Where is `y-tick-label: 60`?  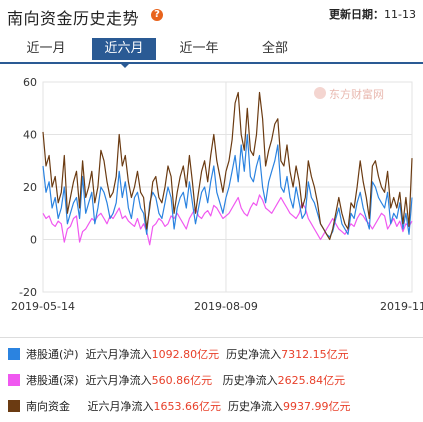
y-tick-label: 60 is located at coordinates (30, 82).